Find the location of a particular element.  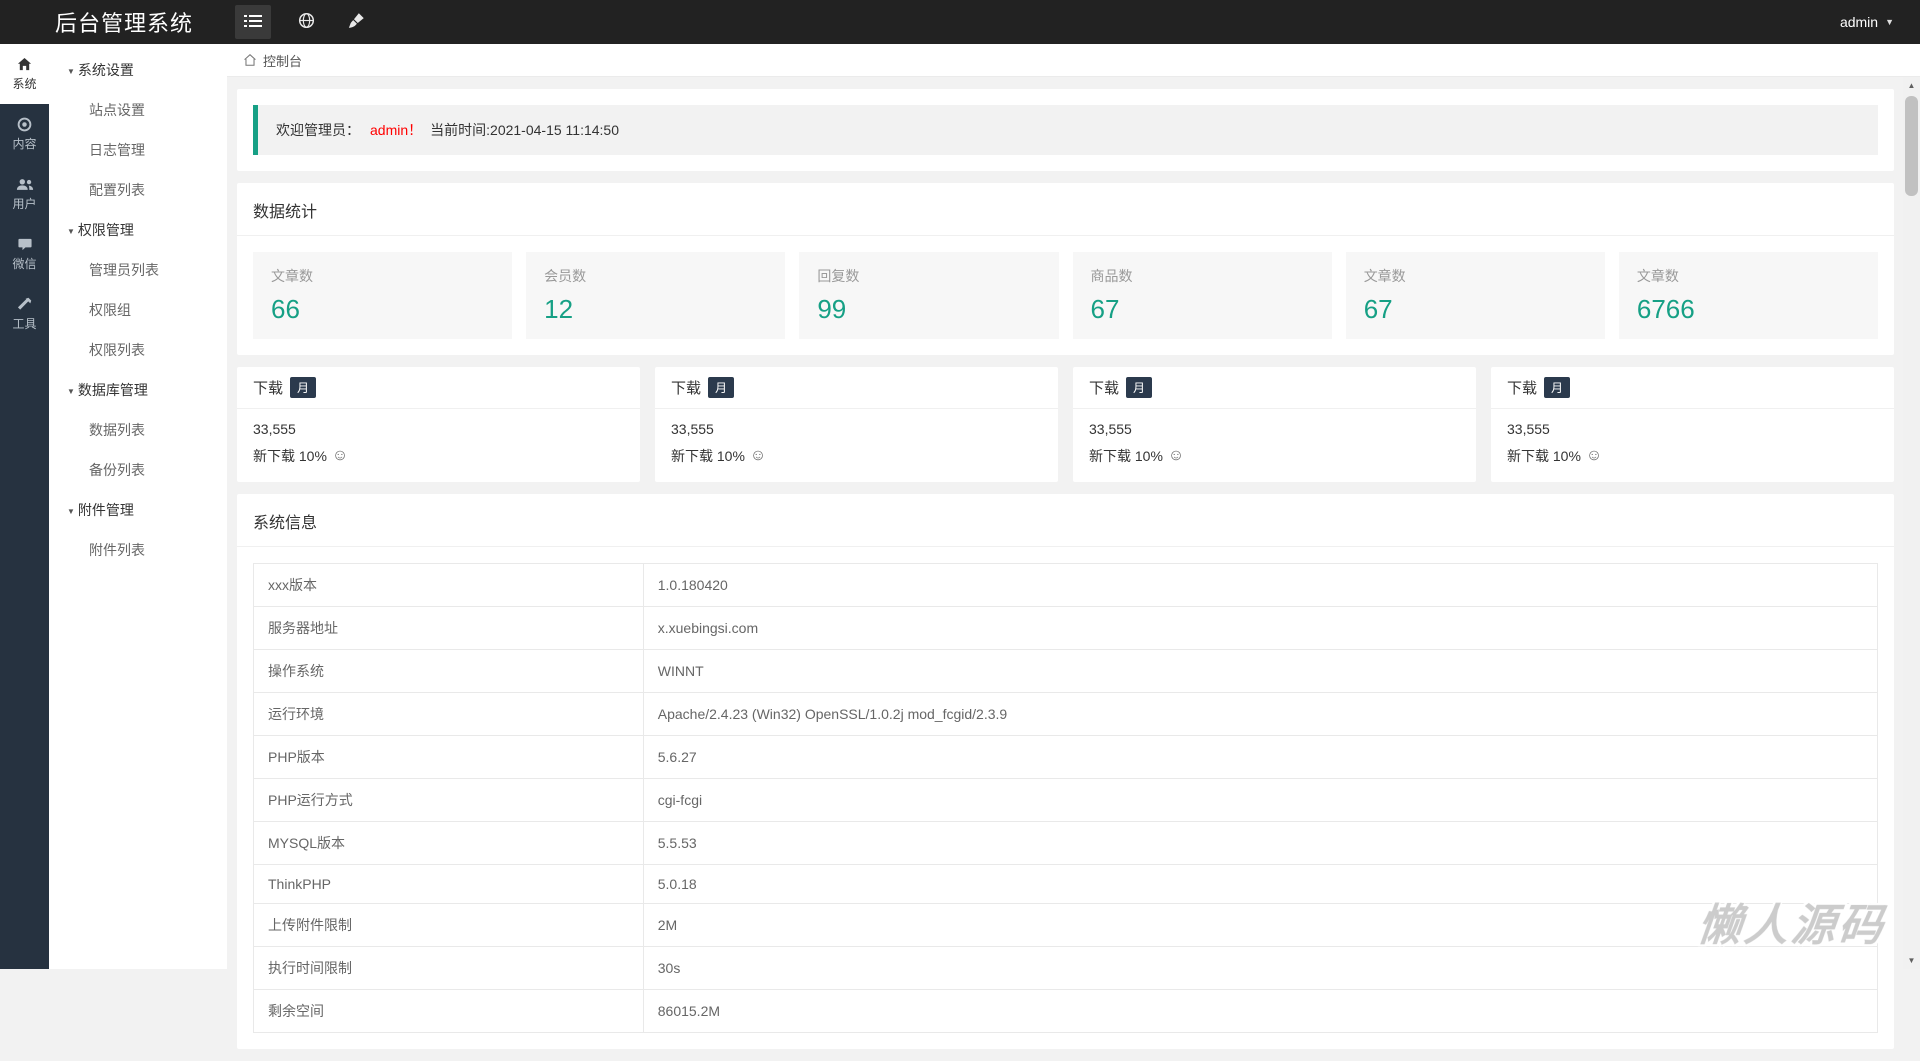

stat-label: 回复数 is located at coordinates (928, 276).